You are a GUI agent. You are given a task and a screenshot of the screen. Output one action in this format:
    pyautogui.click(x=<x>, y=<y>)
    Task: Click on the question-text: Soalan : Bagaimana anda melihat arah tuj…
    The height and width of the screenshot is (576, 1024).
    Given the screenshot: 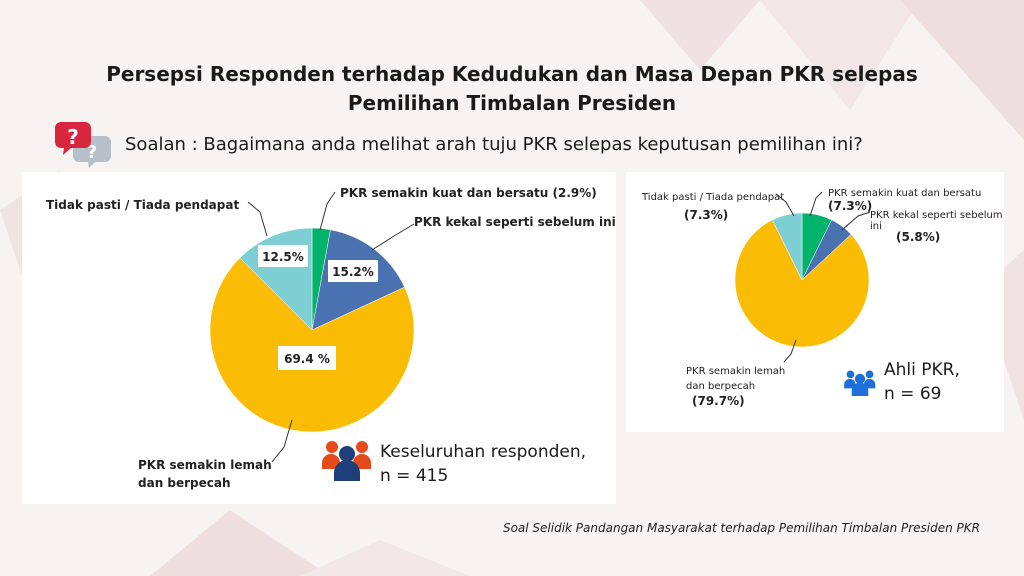 What is the action you would take?
    pyautogui.click(x=494, y=144)
    